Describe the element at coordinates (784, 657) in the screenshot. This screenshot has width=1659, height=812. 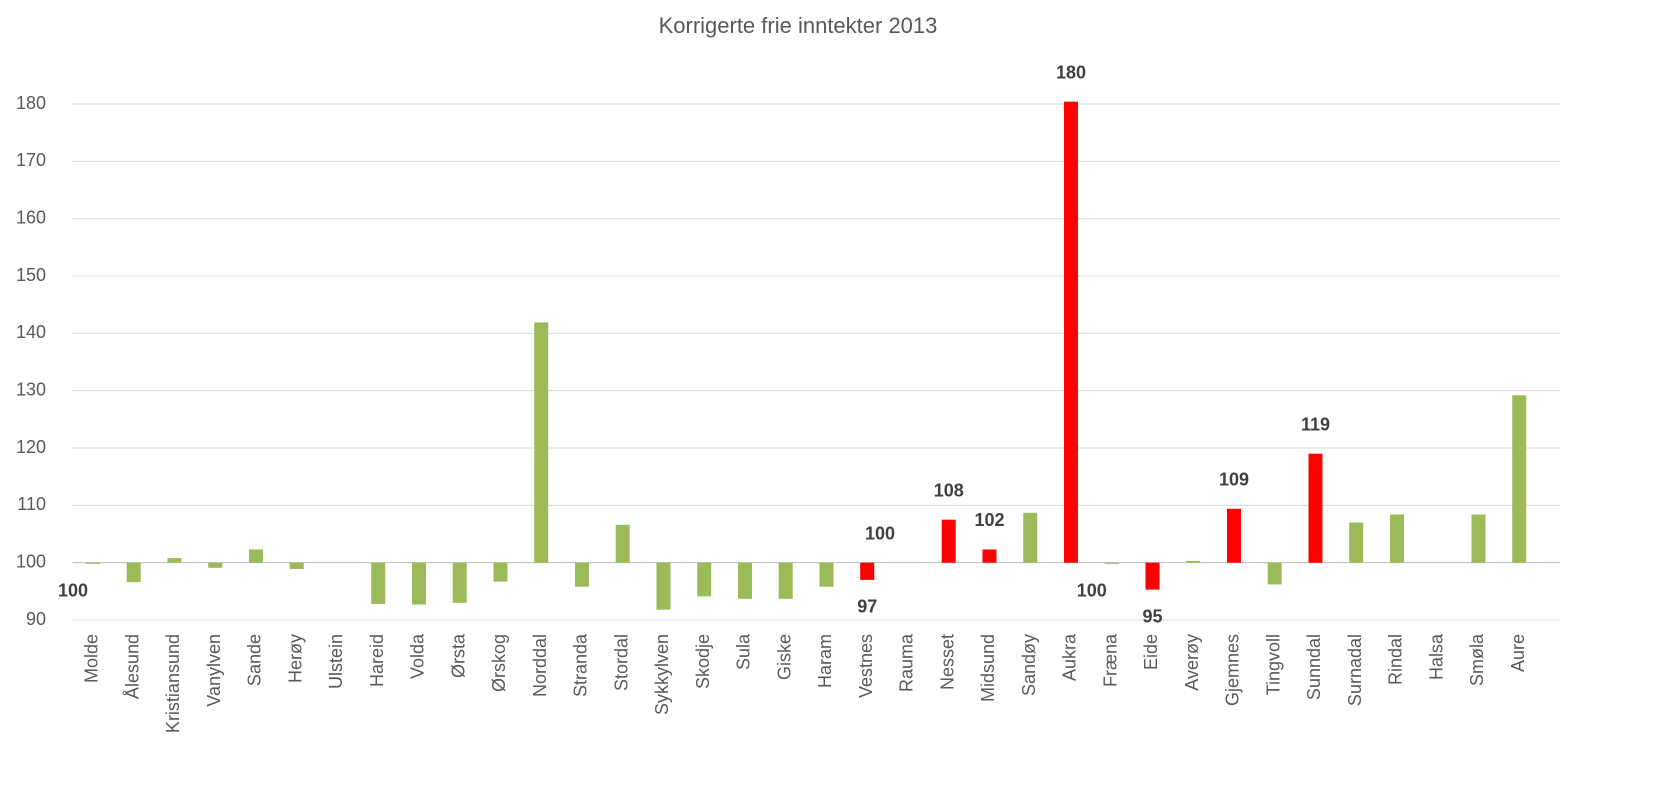
I see `x-tick-label: Giske` at that location.